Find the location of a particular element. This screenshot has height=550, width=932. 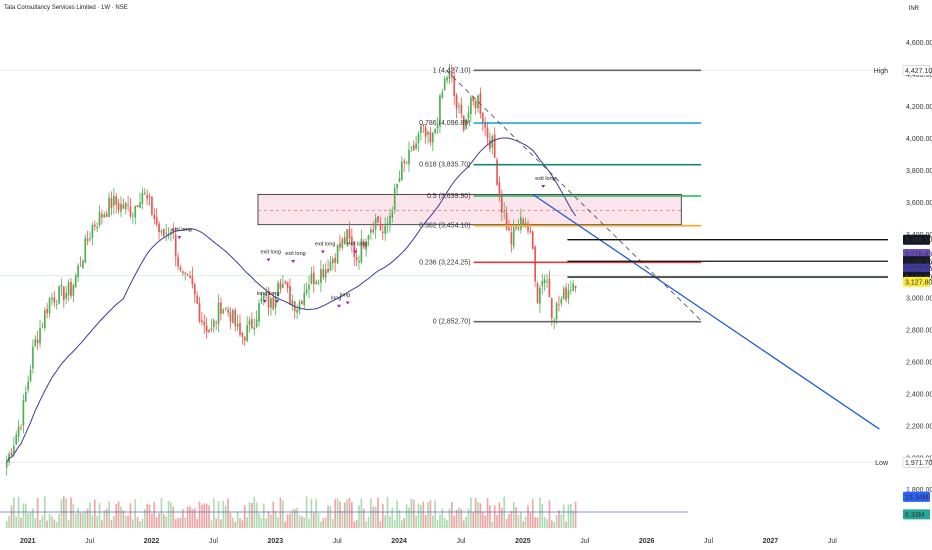

price-tag is located at coordinates (916, 462).